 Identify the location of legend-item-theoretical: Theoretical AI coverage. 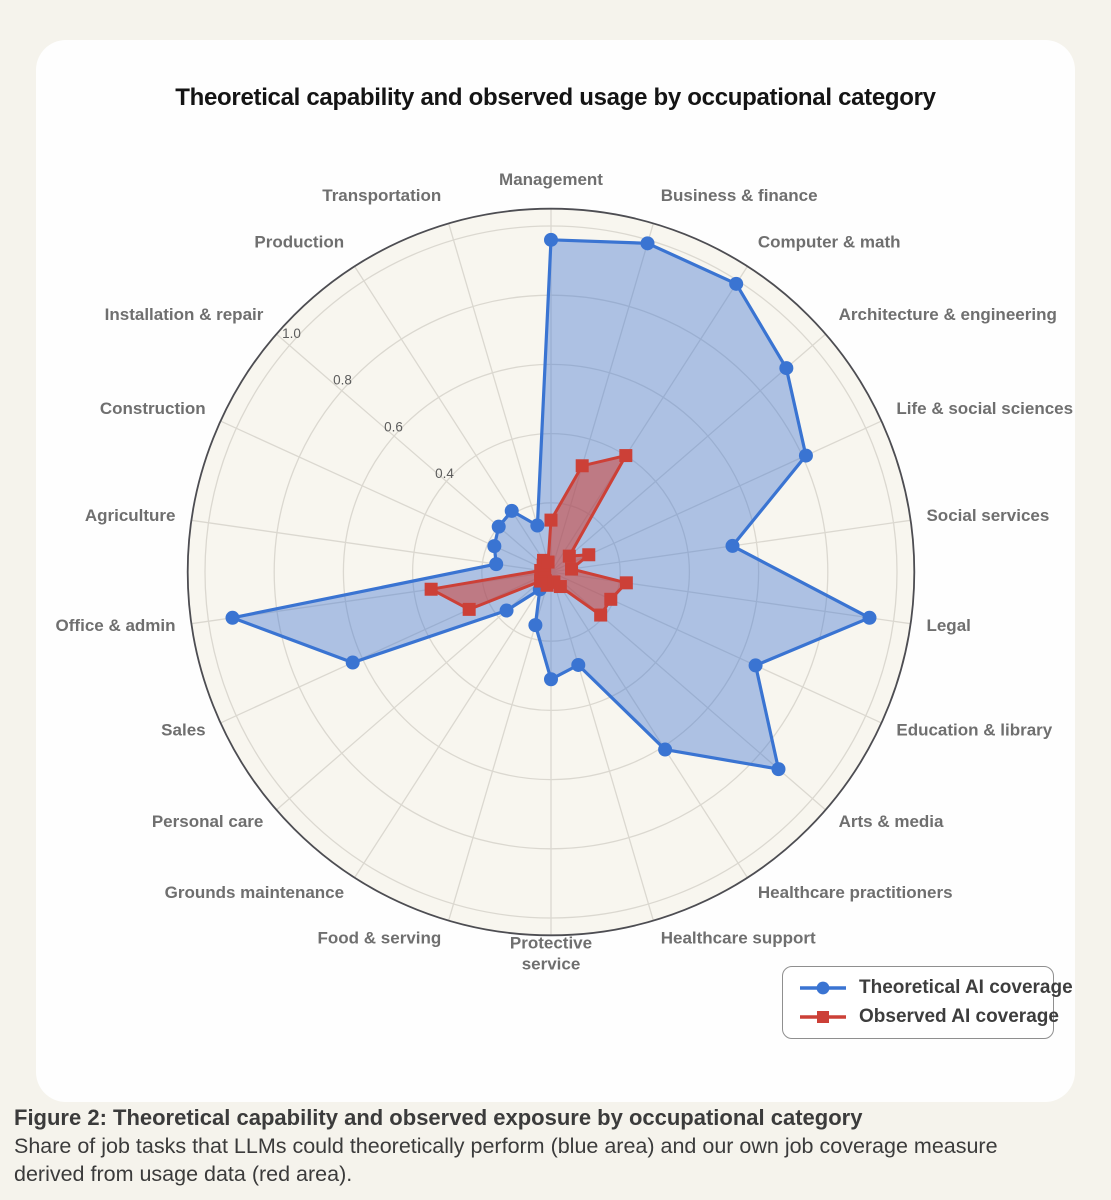
(936, 988).